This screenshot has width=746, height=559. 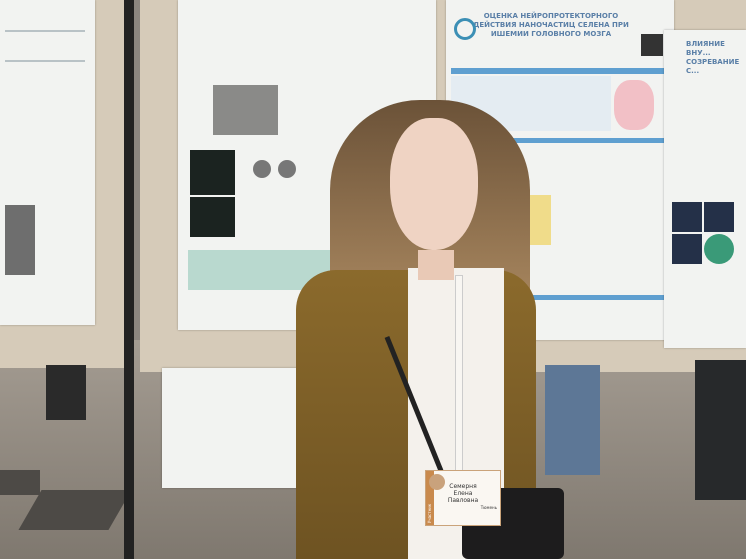 I want to click on badge-logo-icon, so click(x=437, y=482).